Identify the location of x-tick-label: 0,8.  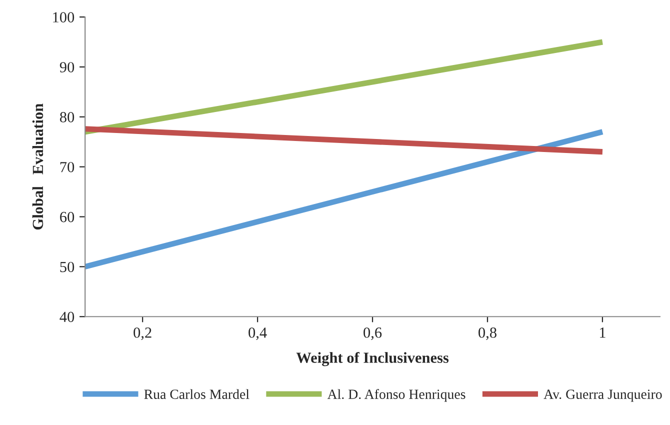
(487, 333).